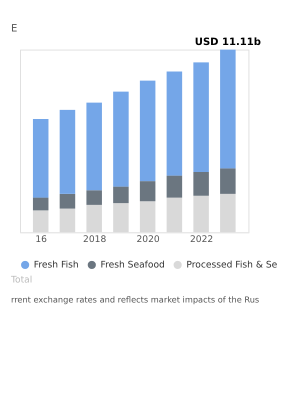 The width and height of the screenshot is (285, 393). I want to click on x-tick-label: 2020, so click(148, 239).